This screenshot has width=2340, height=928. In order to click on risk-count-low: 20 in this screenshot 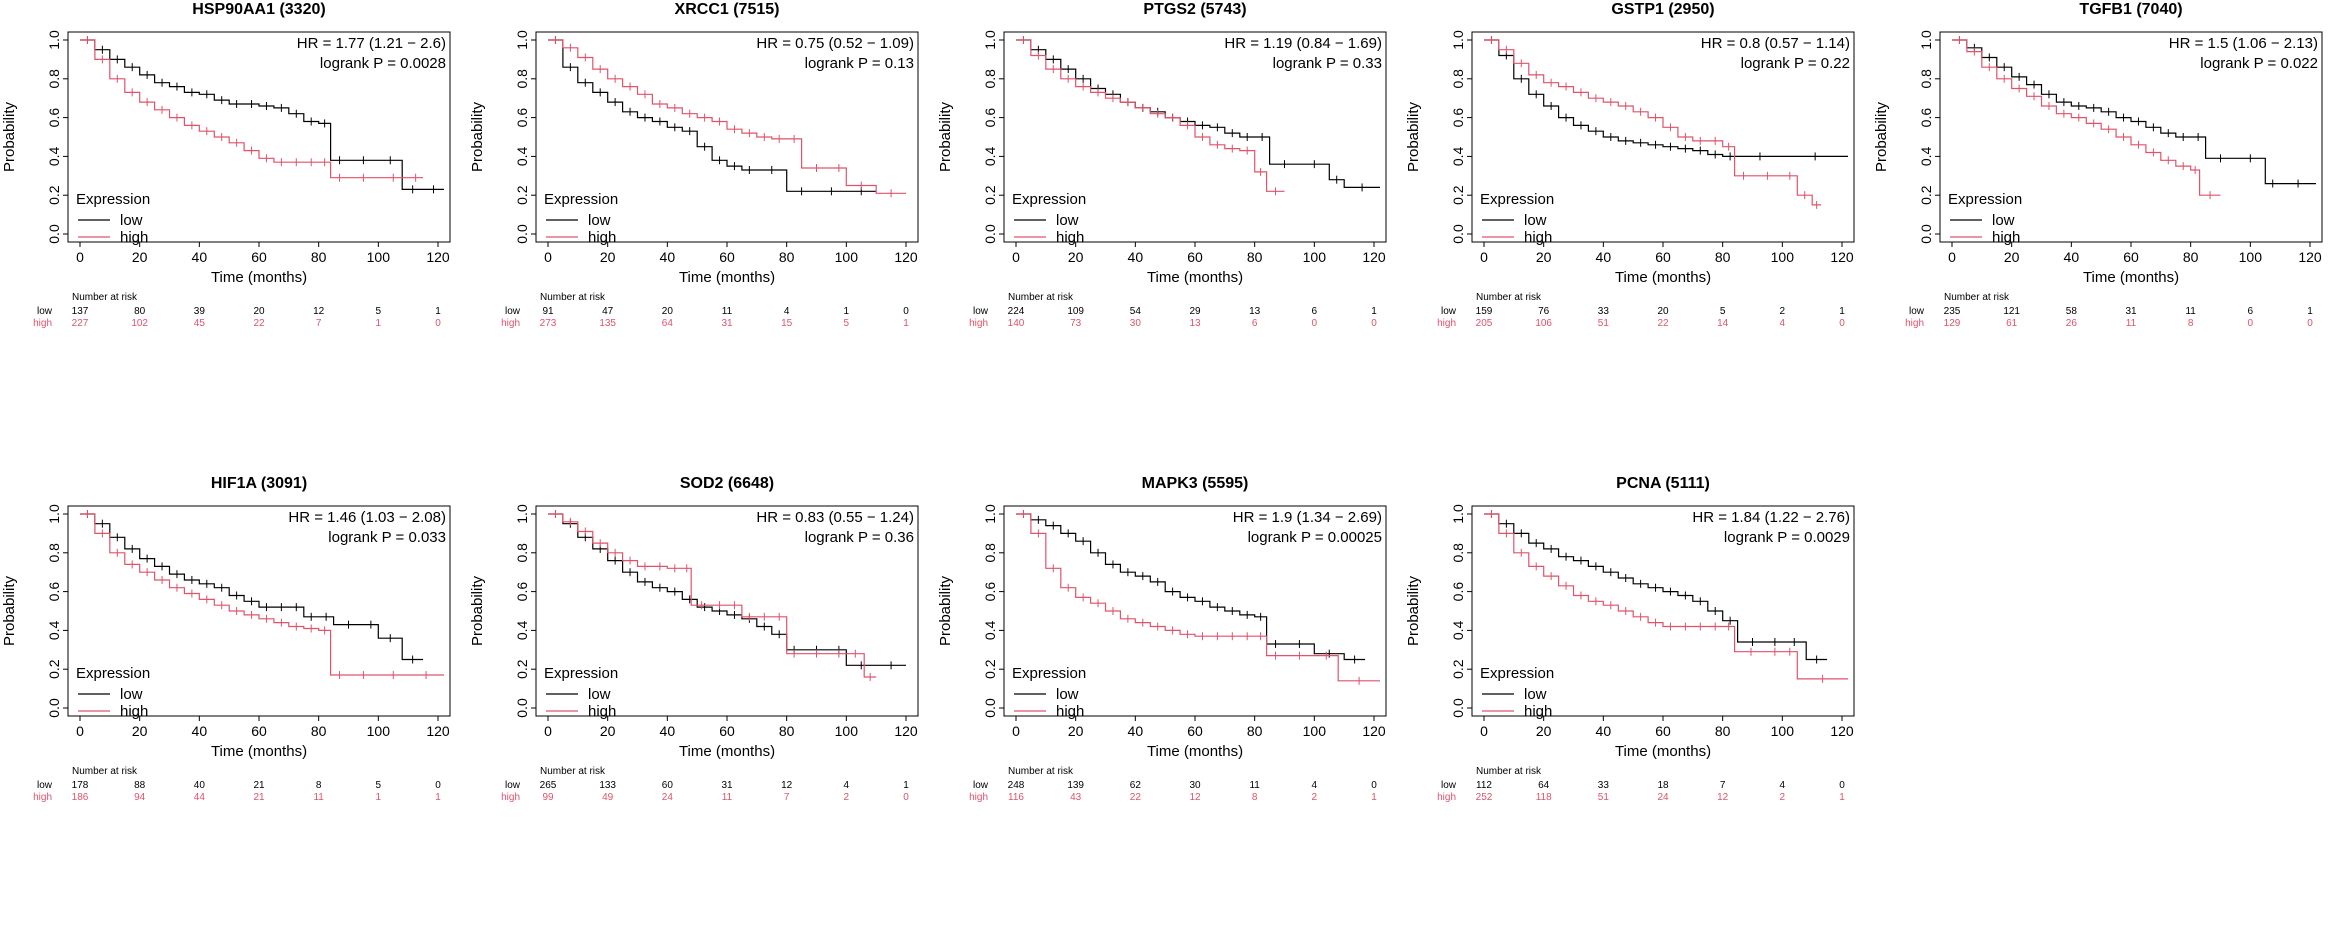, I will do `click(668, 311)`.